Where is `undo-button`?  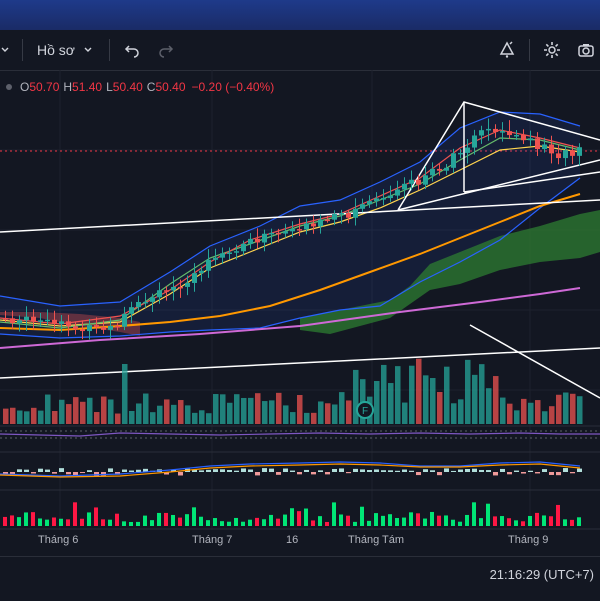 undo-button is located at coordinates (132, 50).